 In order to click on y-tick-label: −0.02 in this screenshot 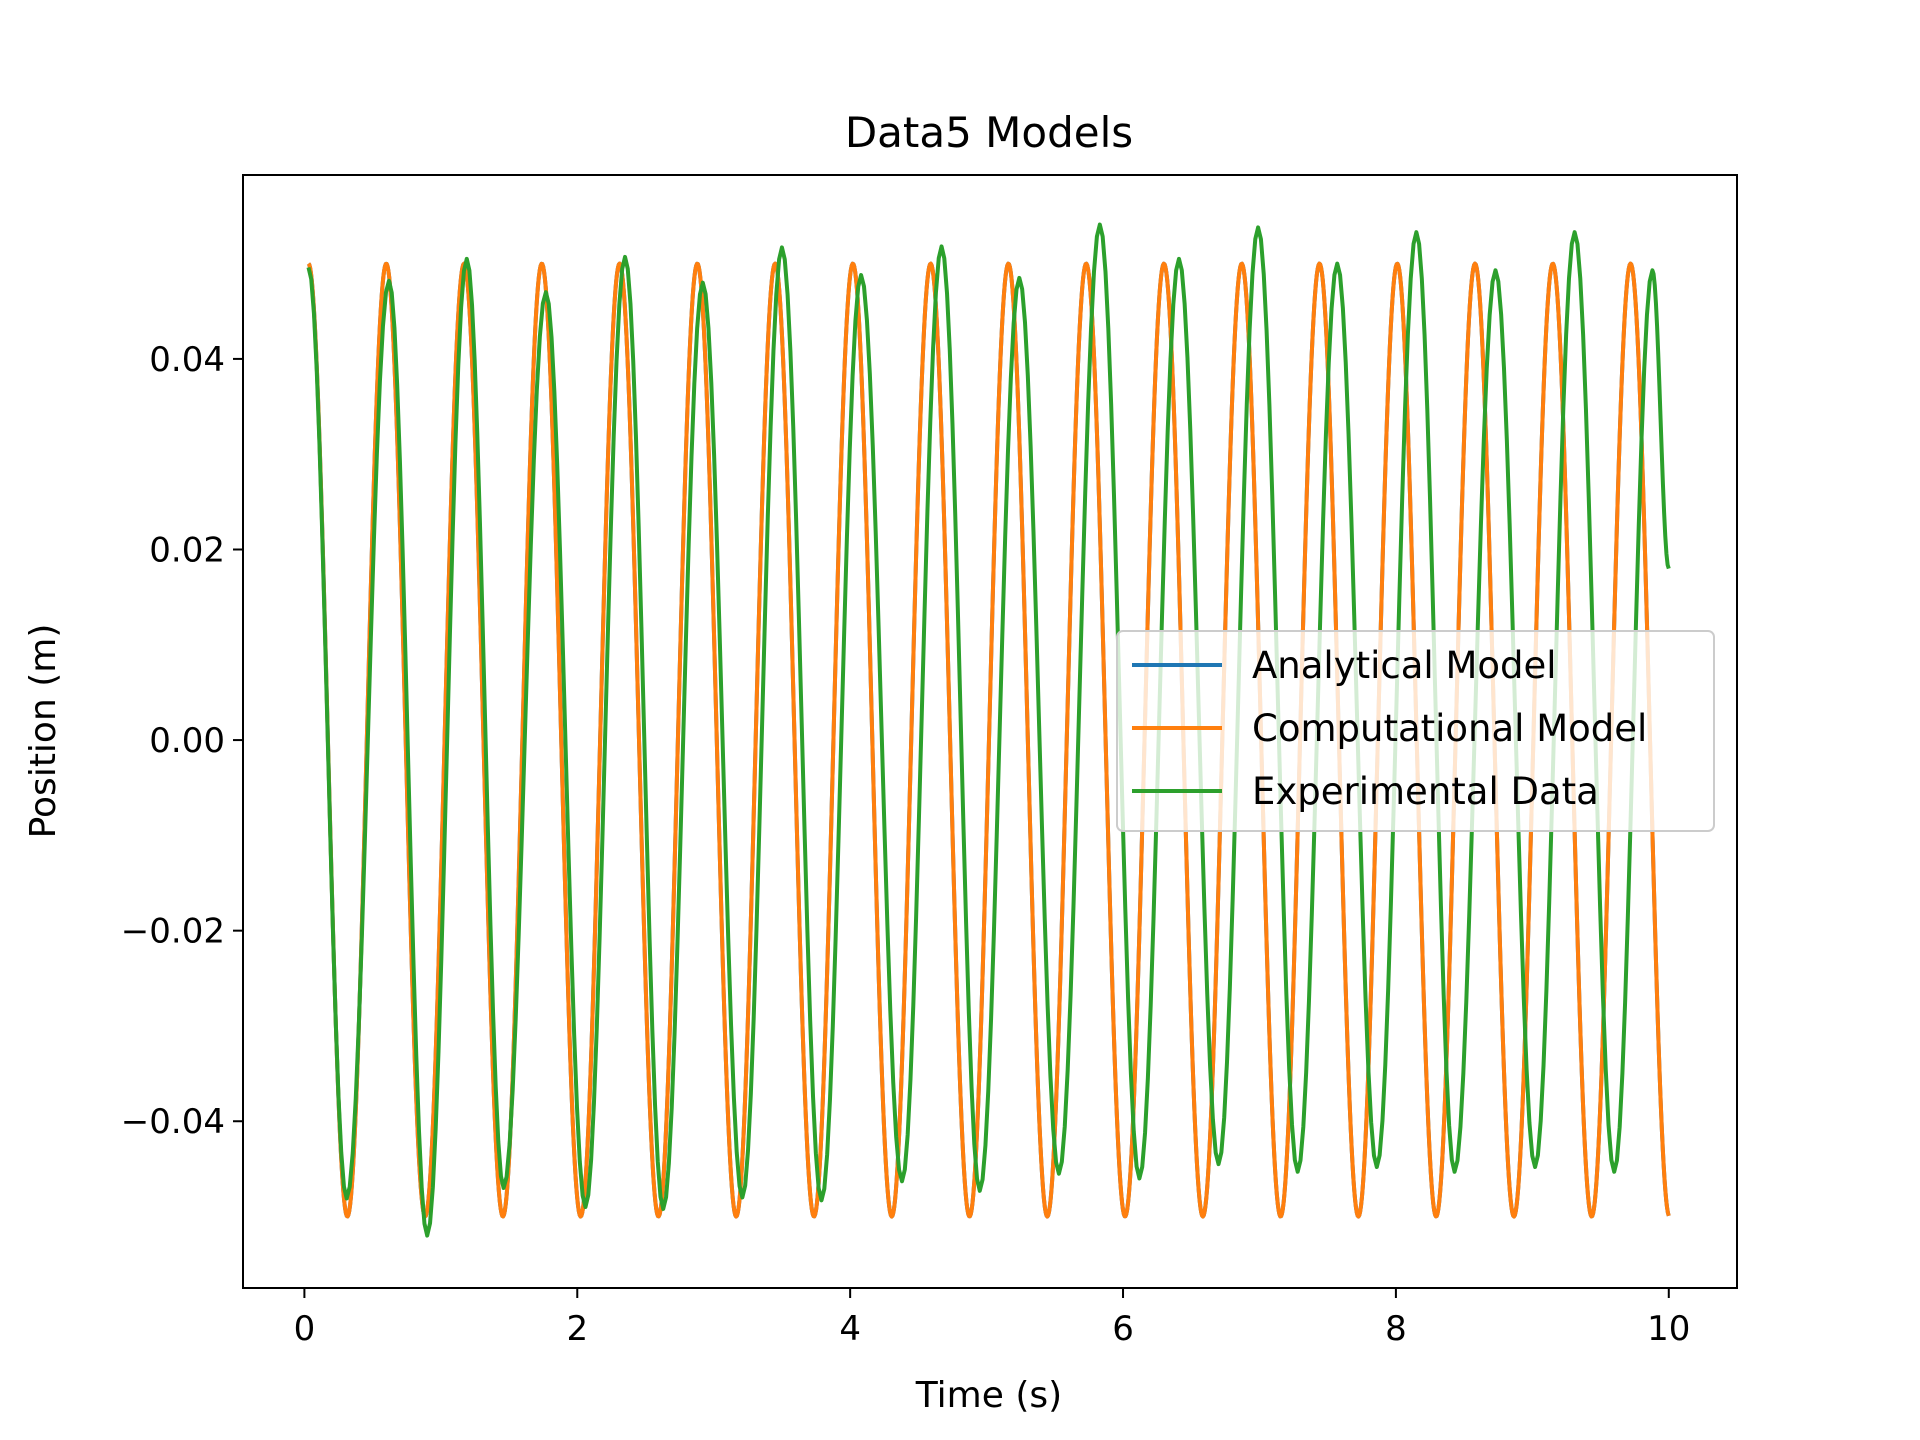, I will do `click(173, 932)`.